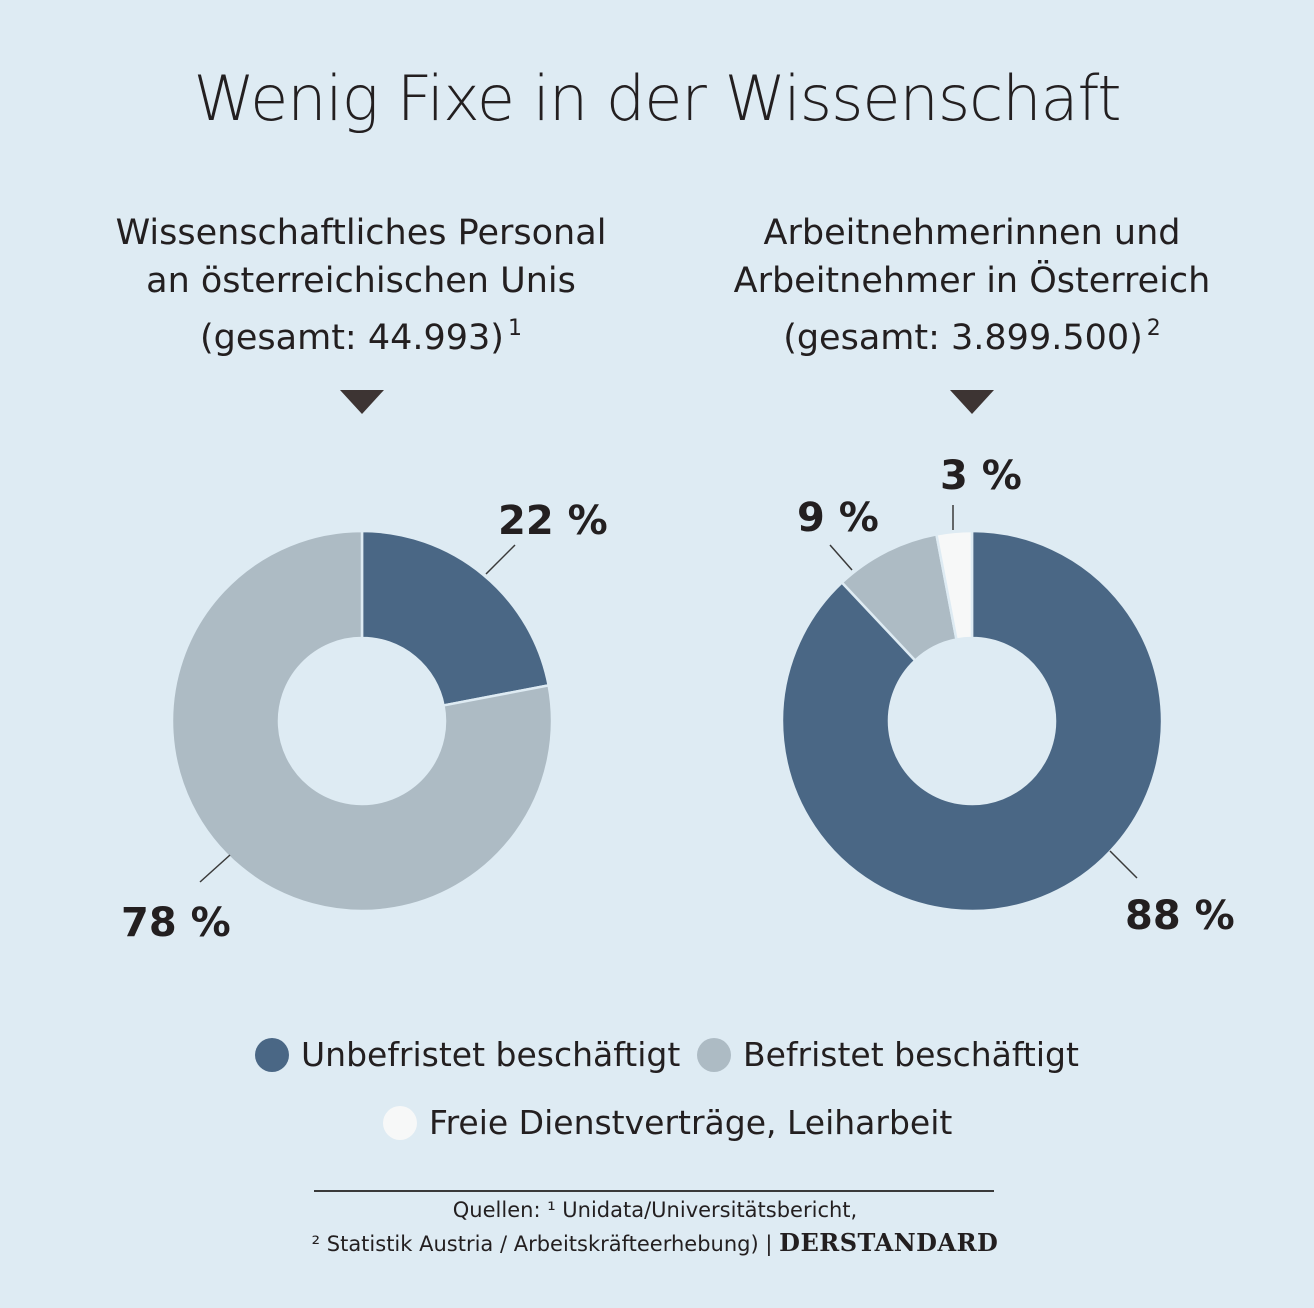  Describe the element at coordinates (1123, 864) in the screenshot. I see `leader-line-right-unbefristet` at that location.